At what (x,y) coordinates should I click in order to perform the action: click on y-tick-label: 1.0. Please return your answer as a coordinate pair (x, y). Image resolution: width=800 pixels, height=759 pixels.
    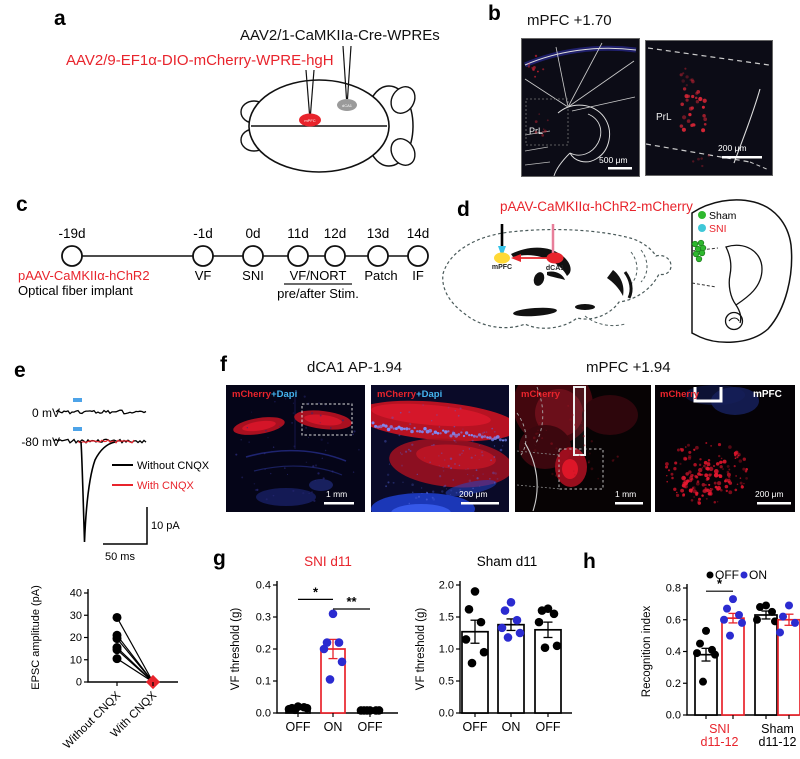
    Looking at the image, I should click on (446, 650).